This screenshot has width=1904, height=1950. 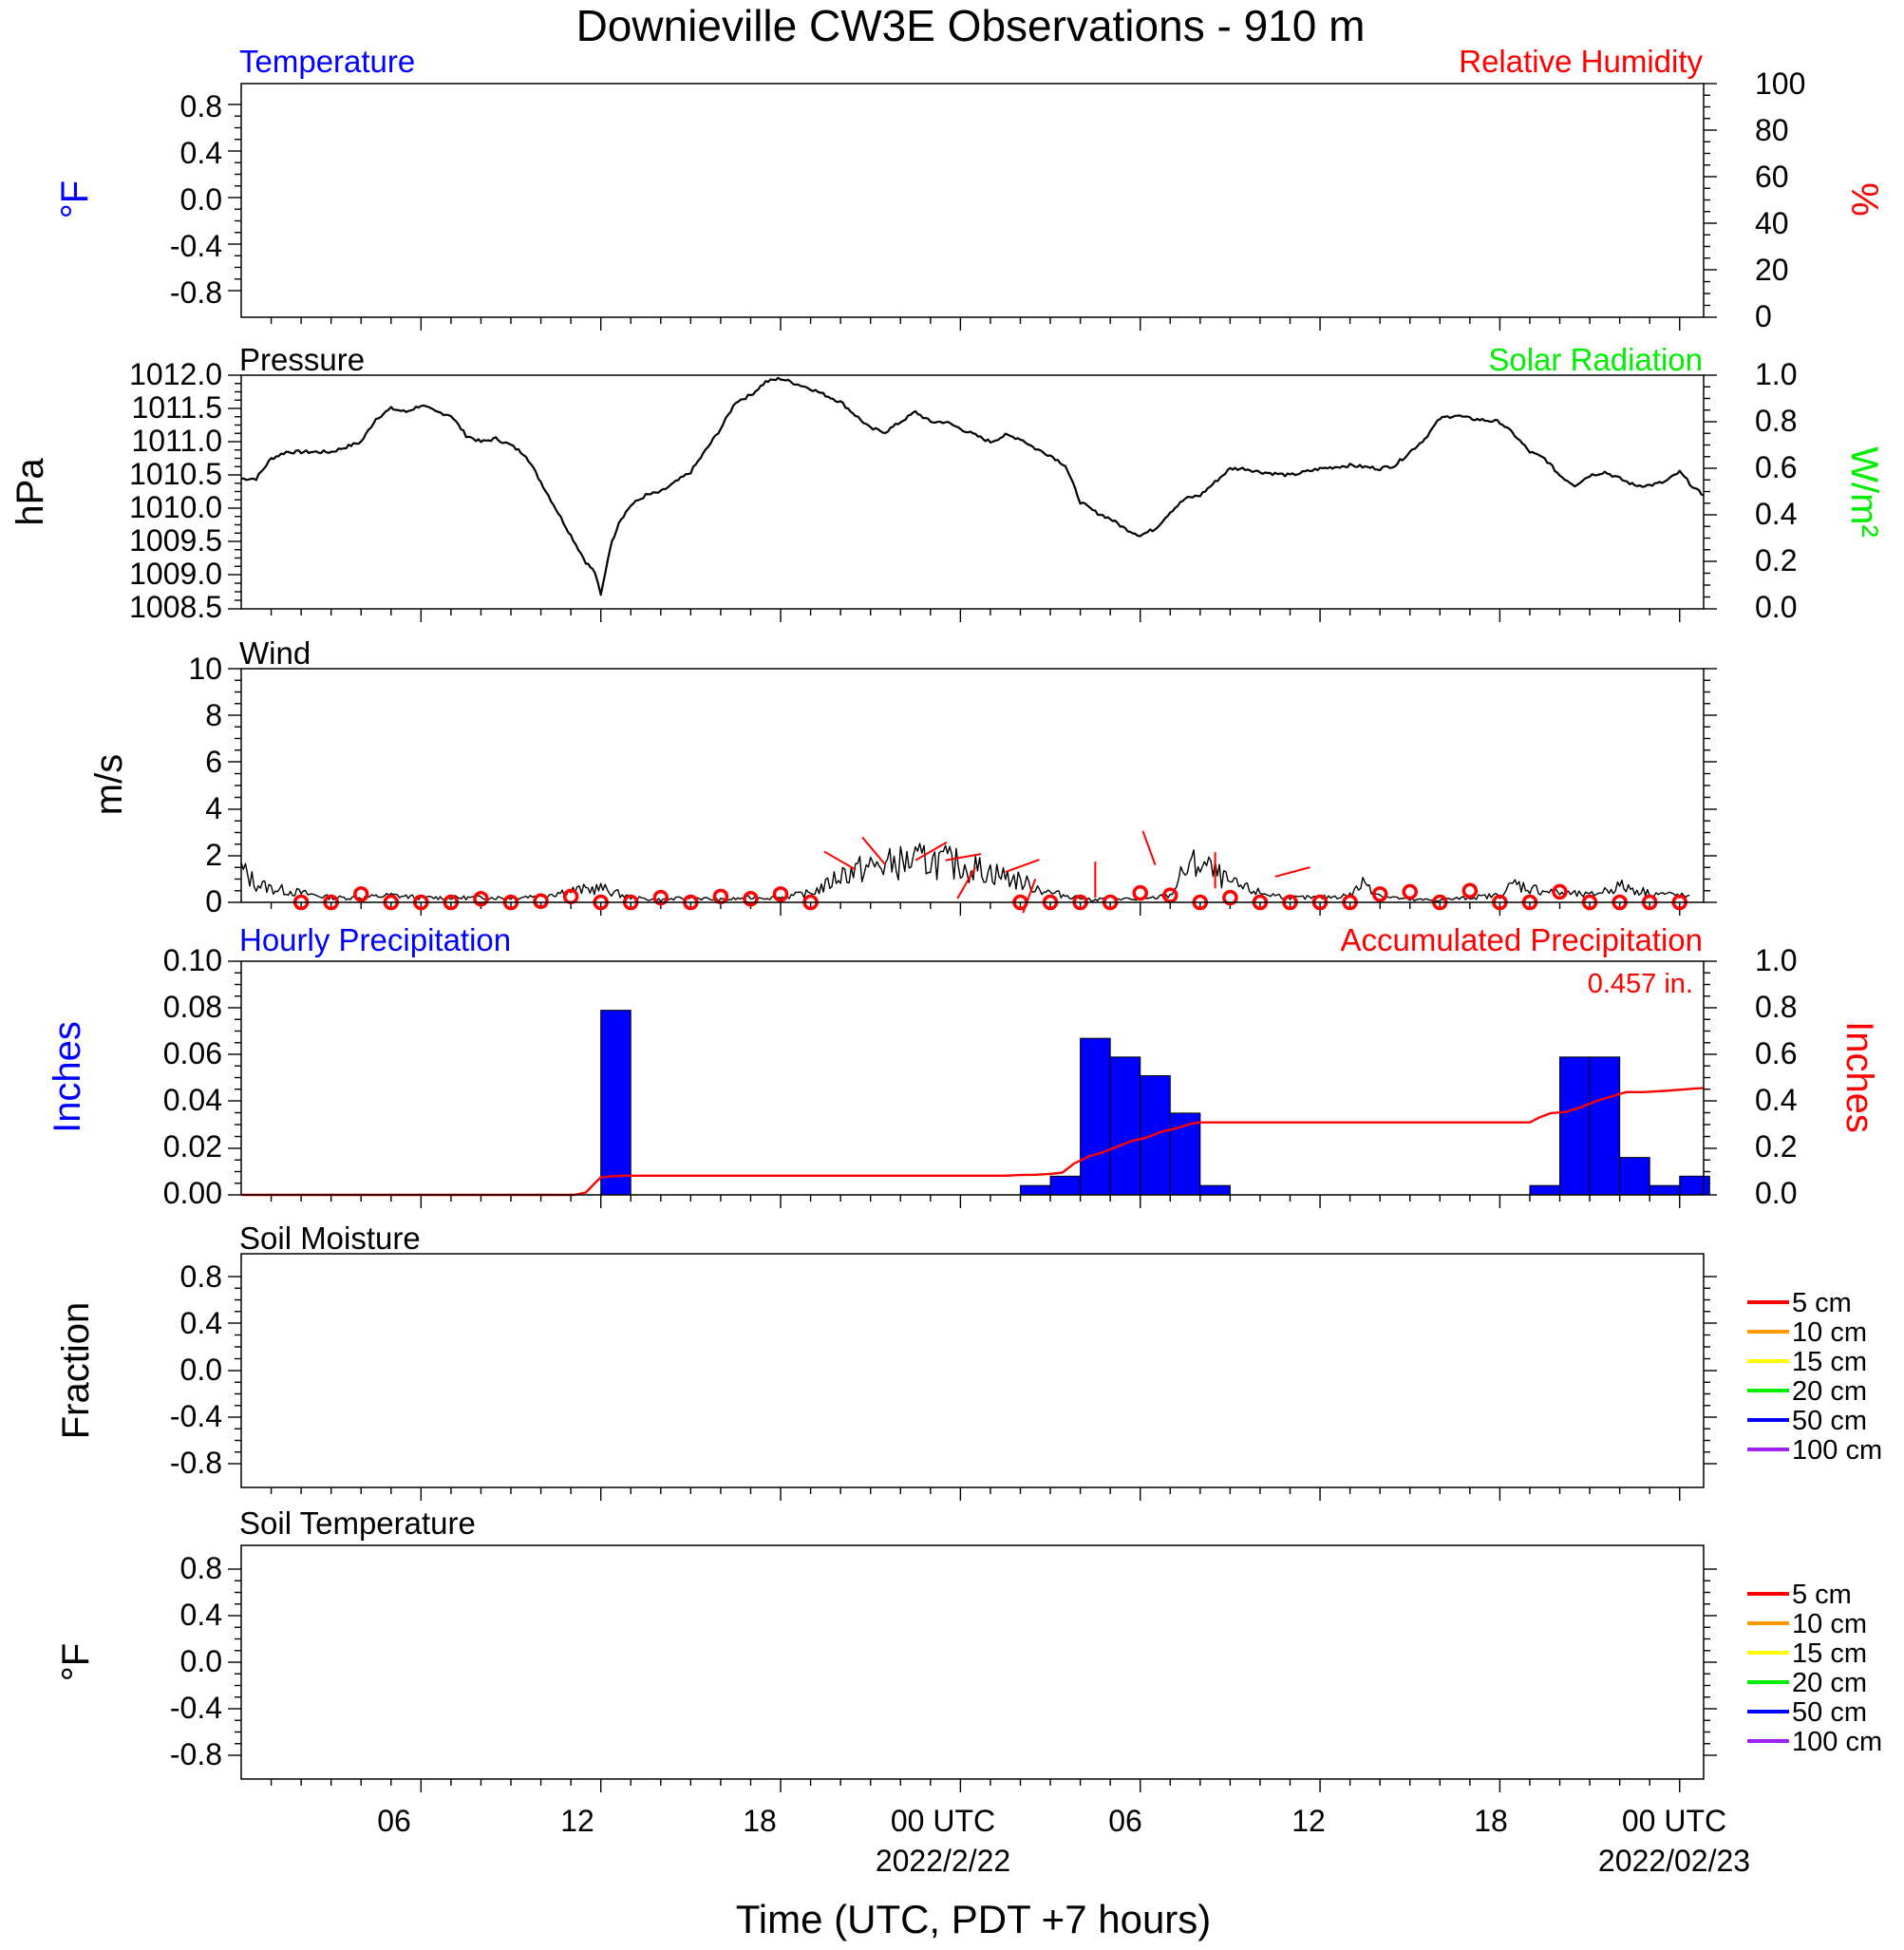 What do you see at coordinates (358, 1523) in the screenshot?
I see `soil-temperature-title: Soil Temperature` at bounding box center [358, 1523].